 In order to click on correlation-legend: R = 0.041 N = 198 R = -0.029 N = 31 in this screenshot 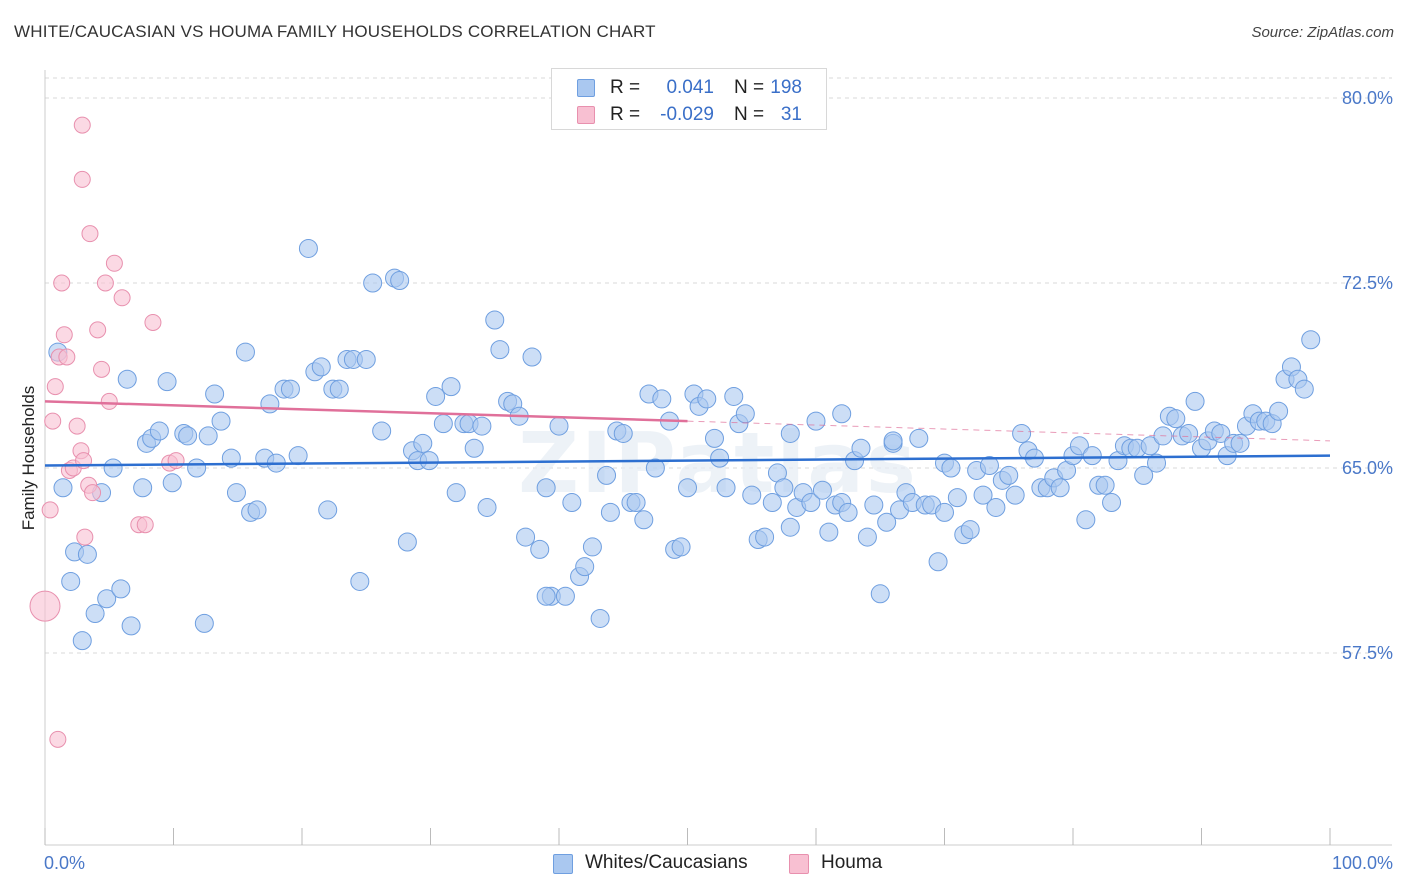, I will do `click(689, 99)`.